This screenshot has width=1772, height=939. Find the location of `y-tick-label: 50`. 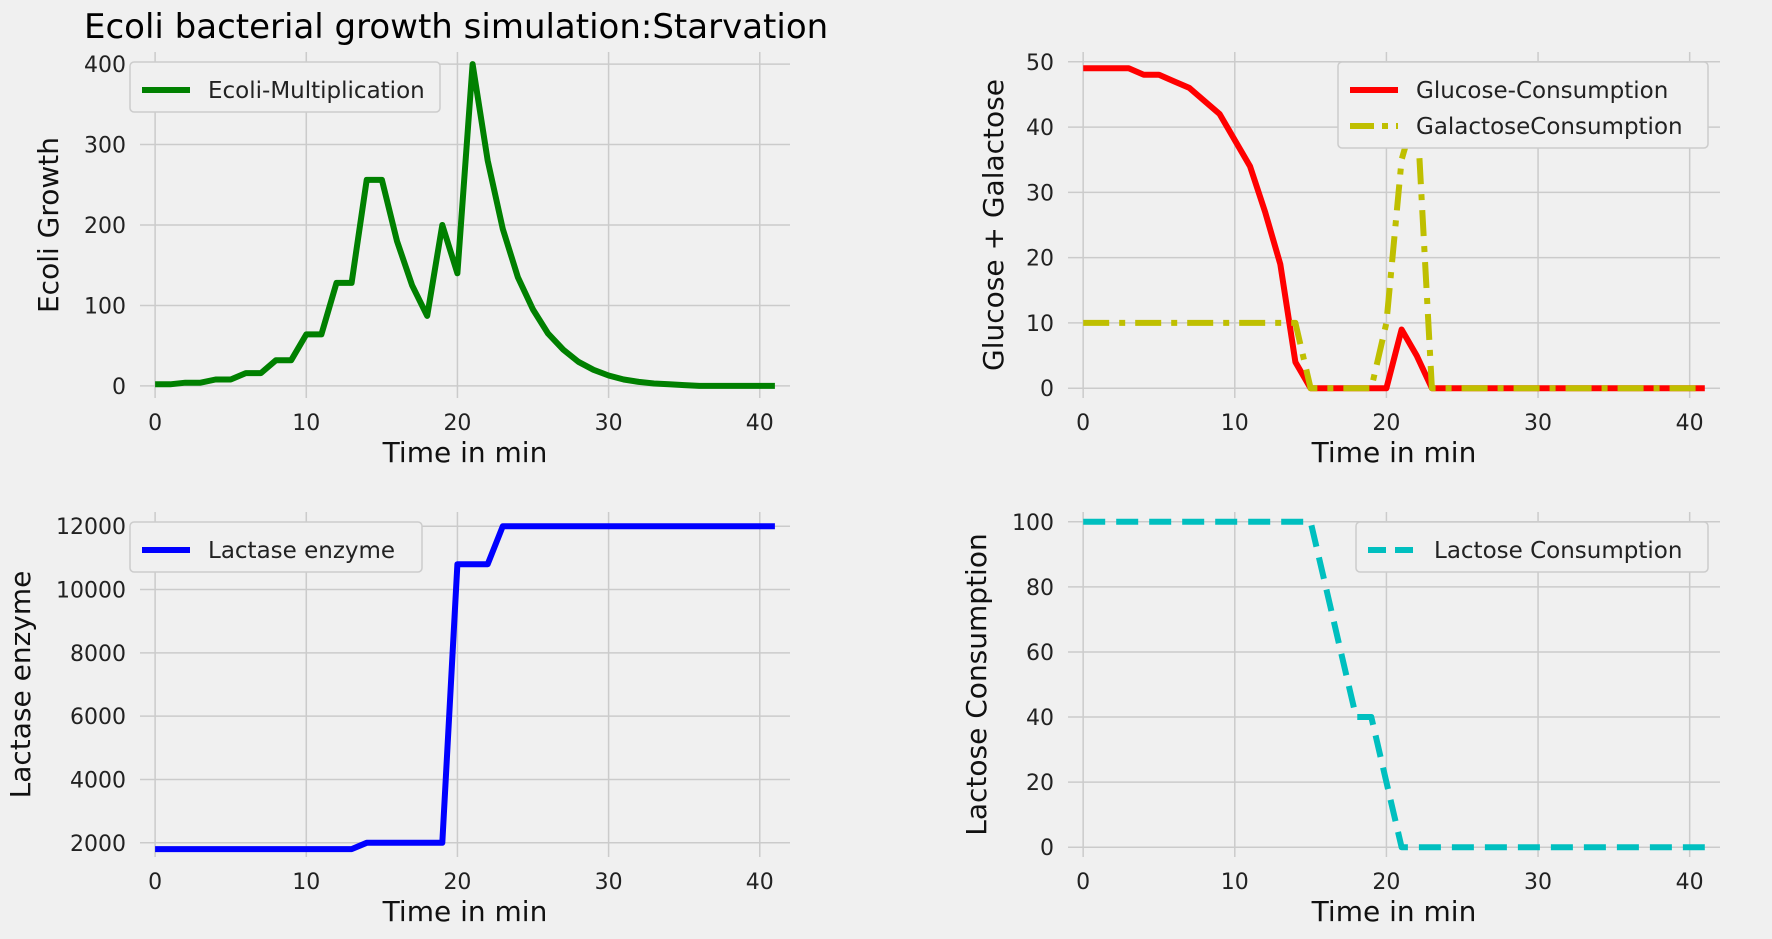

y-tick-label: 50 is located at coordinates (1040, 63).